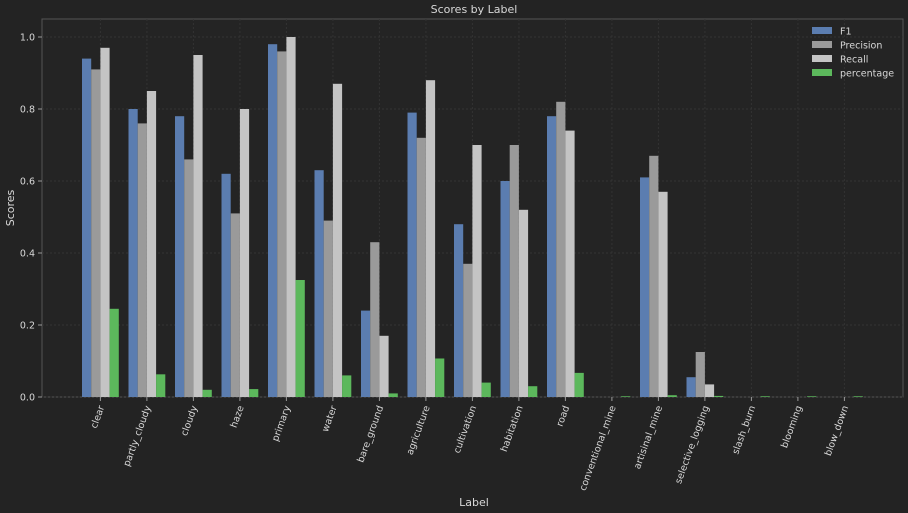 The width and height of the screenshot is (908, 513). I want to click on bar-recall-agriculture, so click(430, 238).